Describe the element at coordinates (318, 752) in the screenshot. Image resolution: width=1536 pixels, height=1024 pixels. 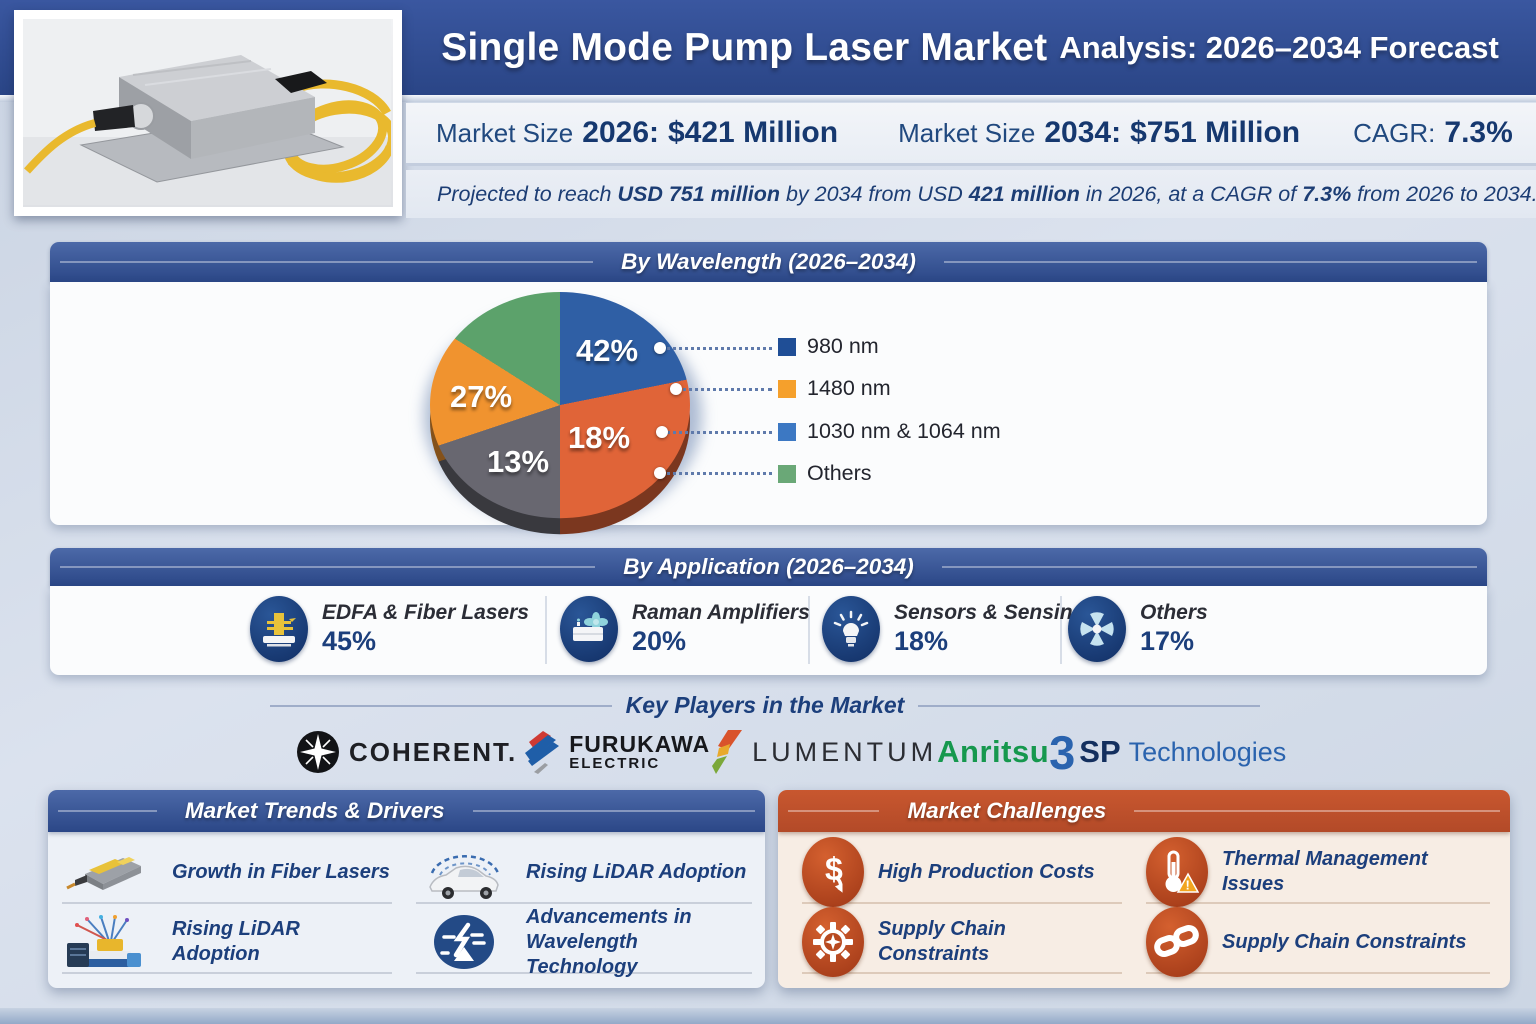
I see `coherent-starburst-icon` at that location.